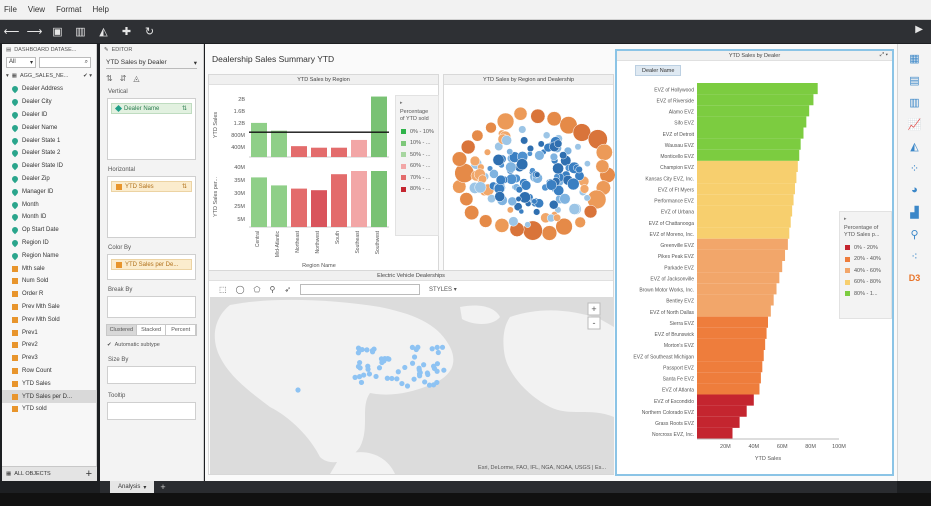 Image resolution: width=931 pixels, height=506 pixels. I want to click on pie-chart-icon: ◕, so click(914, 190).